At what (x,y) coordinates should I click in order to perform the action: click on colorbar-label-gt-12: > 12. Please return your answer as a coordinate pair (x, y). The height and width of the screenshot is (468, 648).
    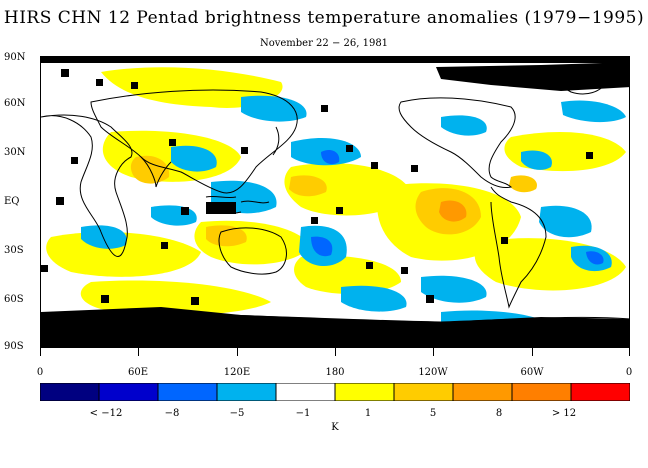
    Looking at the image, I should click on (564, 413).